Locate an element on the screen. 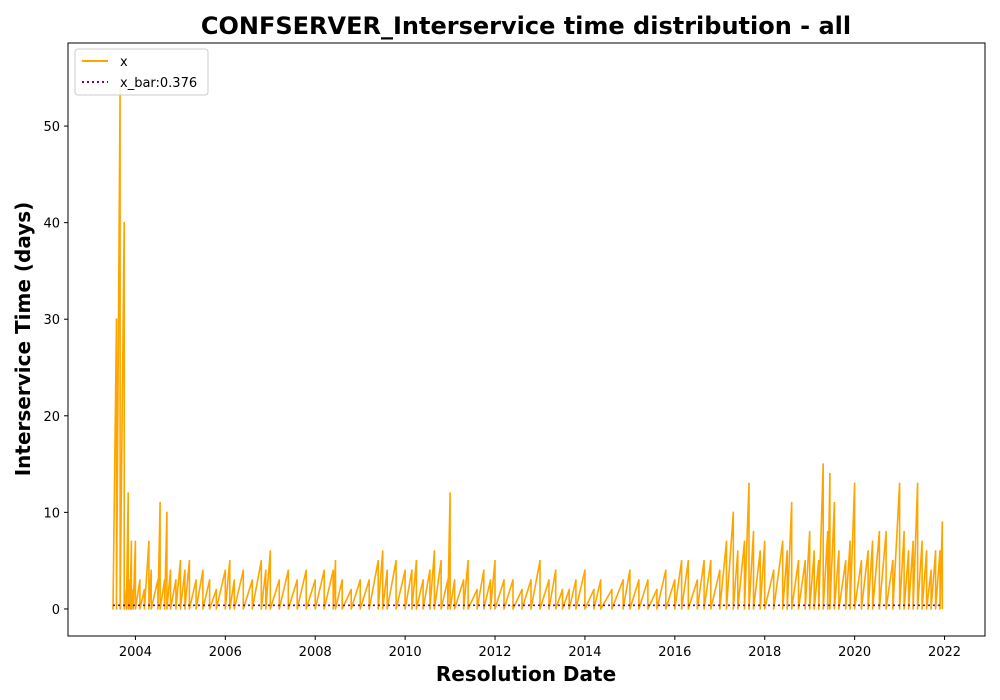 The image size is (1000, 700). x-tick-label: 2010 is located at coordinates (405, 652).